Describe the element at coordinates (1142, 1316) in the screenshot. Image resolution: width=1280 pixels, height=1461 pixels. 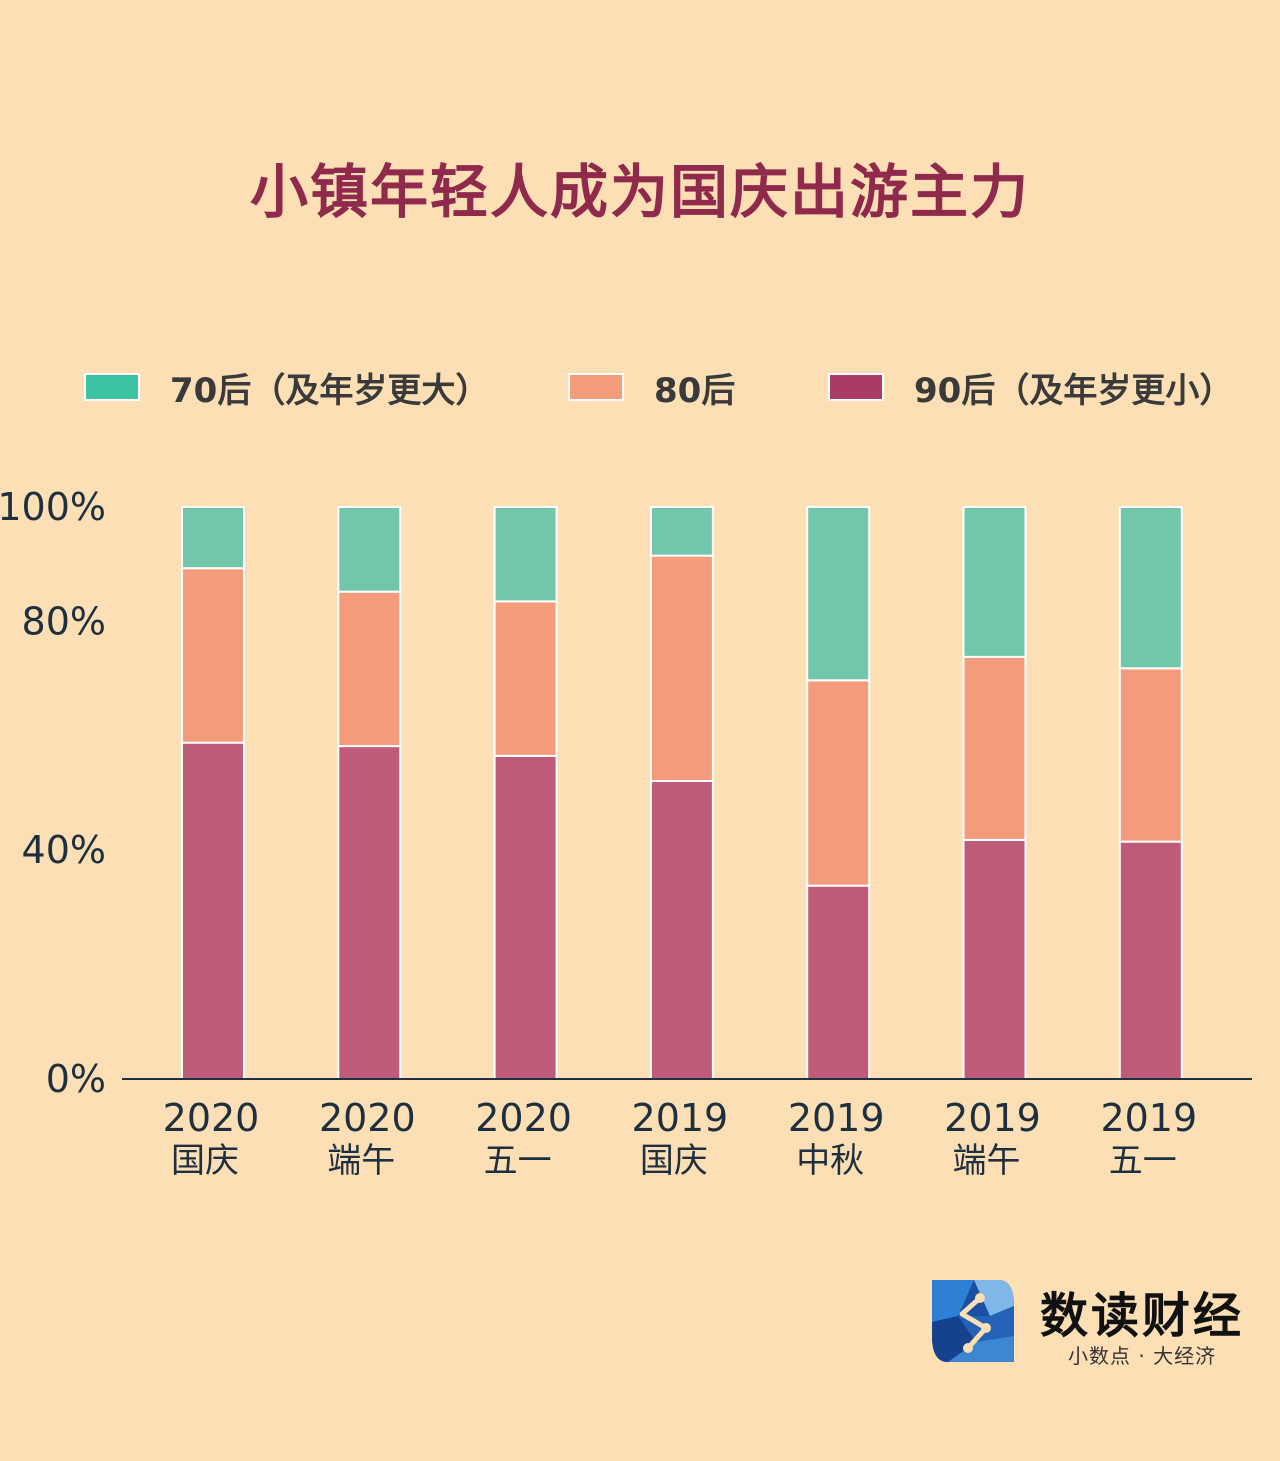
I see `logo-name: 数读财经` at that location.